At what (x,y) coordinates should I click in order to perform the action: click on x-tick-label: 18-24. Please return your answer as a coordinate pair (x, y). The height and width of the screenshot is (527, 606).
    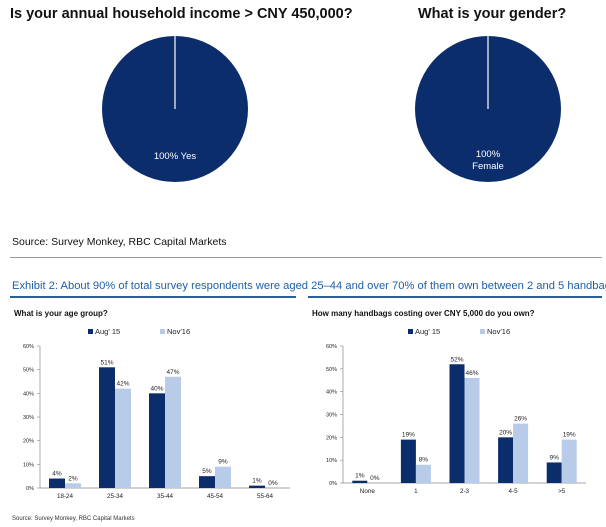
    Looking at the image, I should click on (65, 496).